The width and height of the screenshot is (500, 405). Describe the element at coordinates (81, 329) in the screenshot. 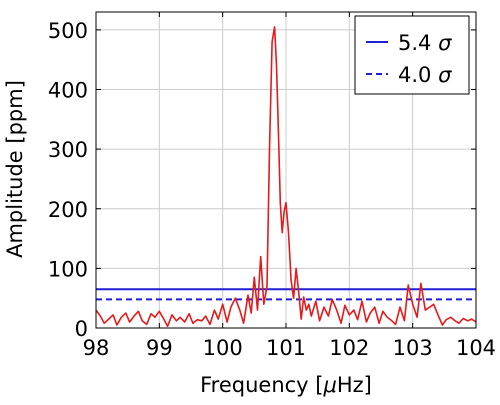

I see `y-tick-label: 0` at that location.